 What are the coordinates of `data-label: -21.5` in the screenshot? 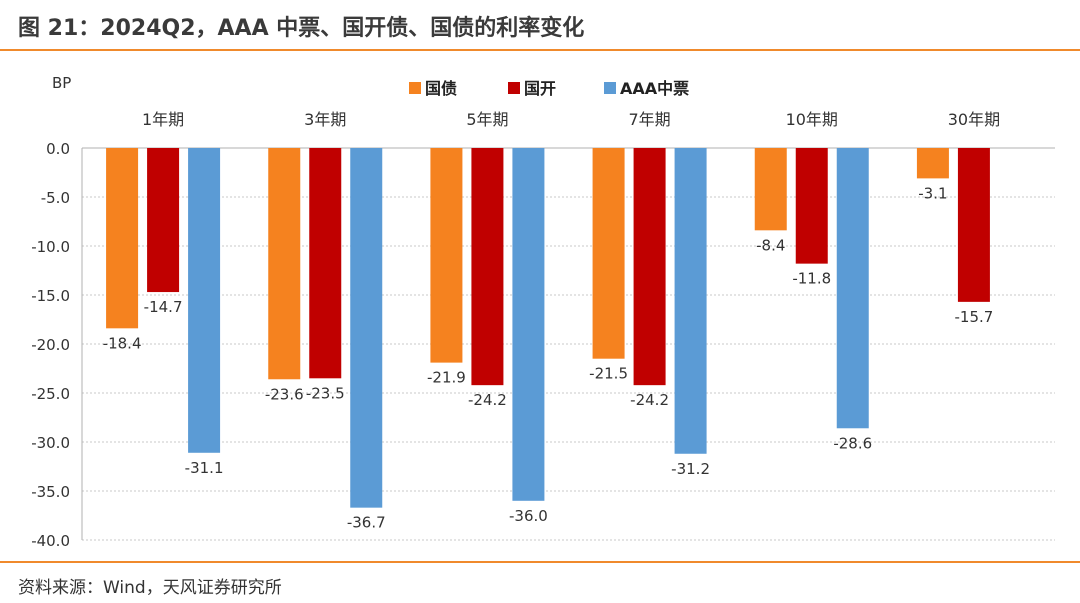 It's located at (608, 374).